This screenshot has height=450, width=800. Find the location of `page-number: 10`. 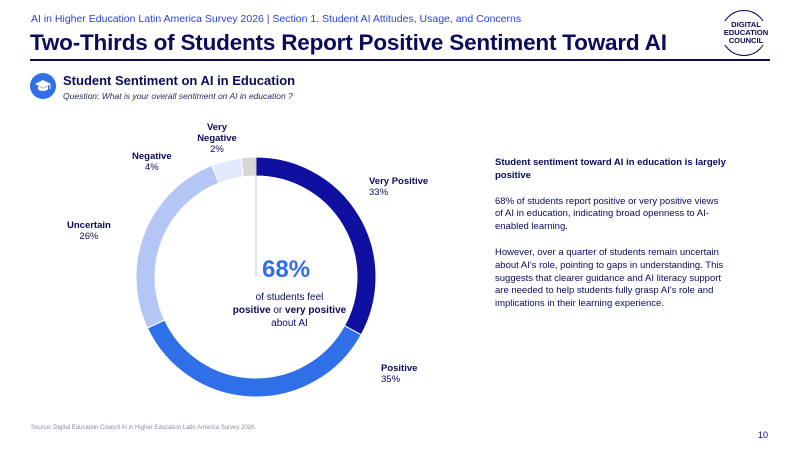

page-number: 10 is located at coordinates (763, 435).